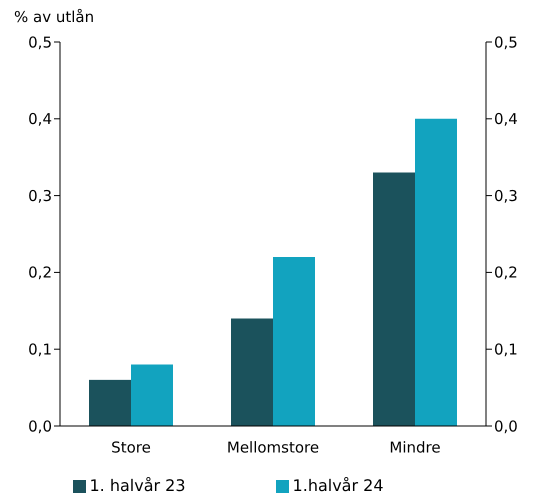 The height and width of the screenshot is (503, 546). I want to click on legend-label: 1. halvår 23, so click(138, 485).